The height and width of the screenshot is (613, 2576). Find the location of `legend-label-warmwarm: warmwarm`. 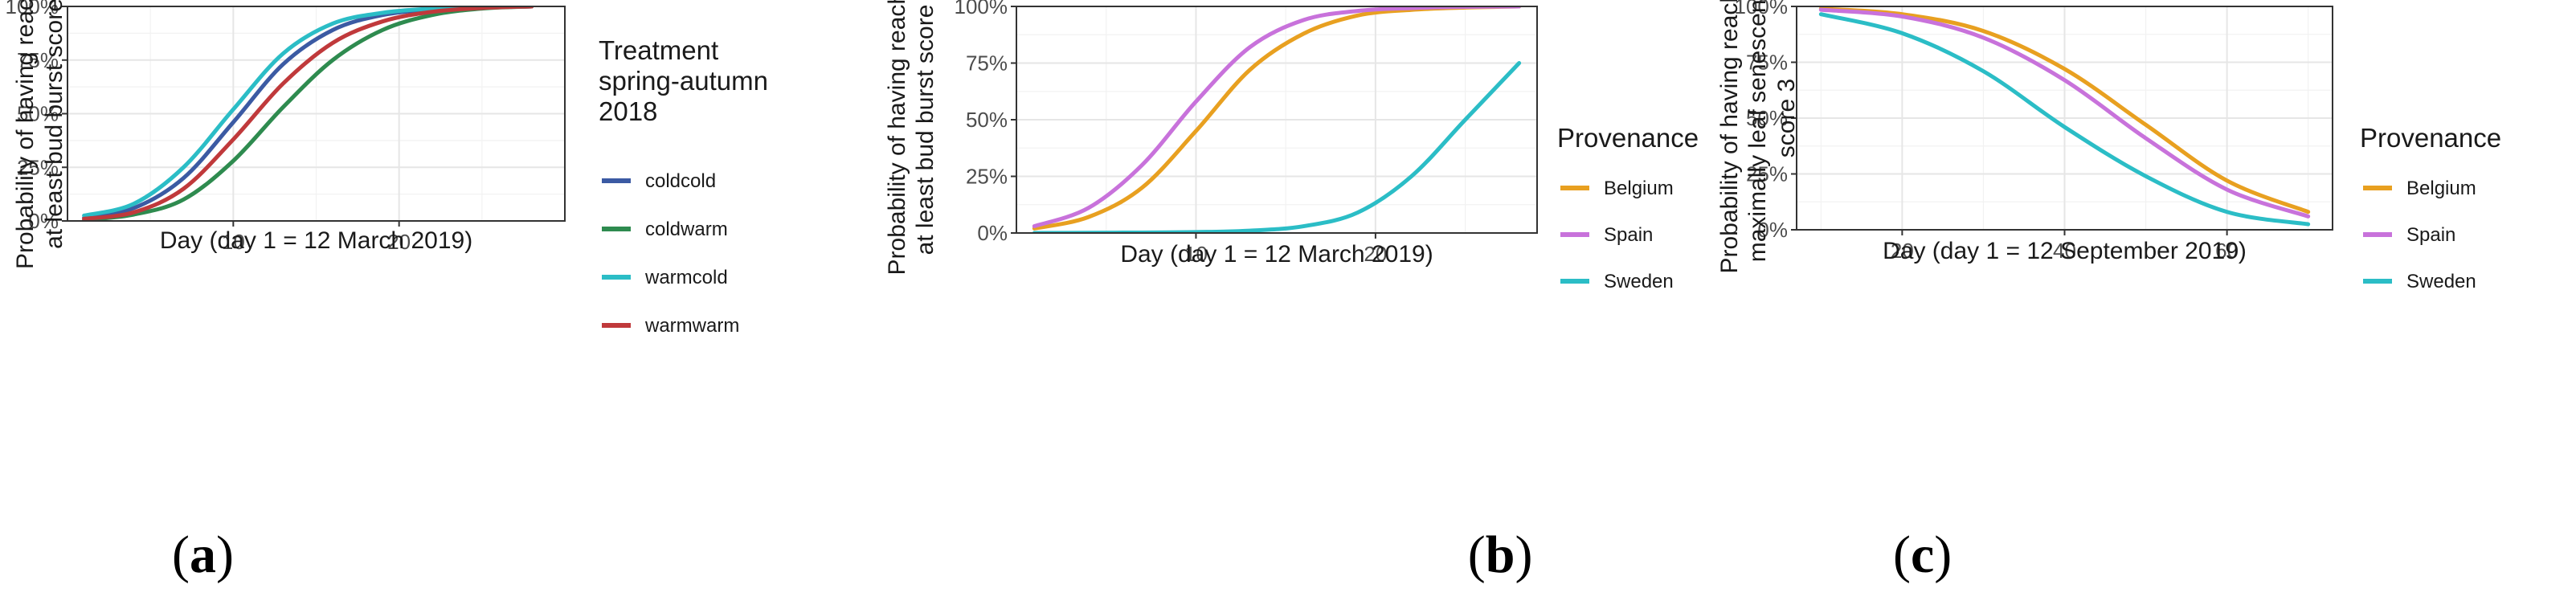

legend-label-warmwarm: warmwarm is located at coordinates (691, 326).